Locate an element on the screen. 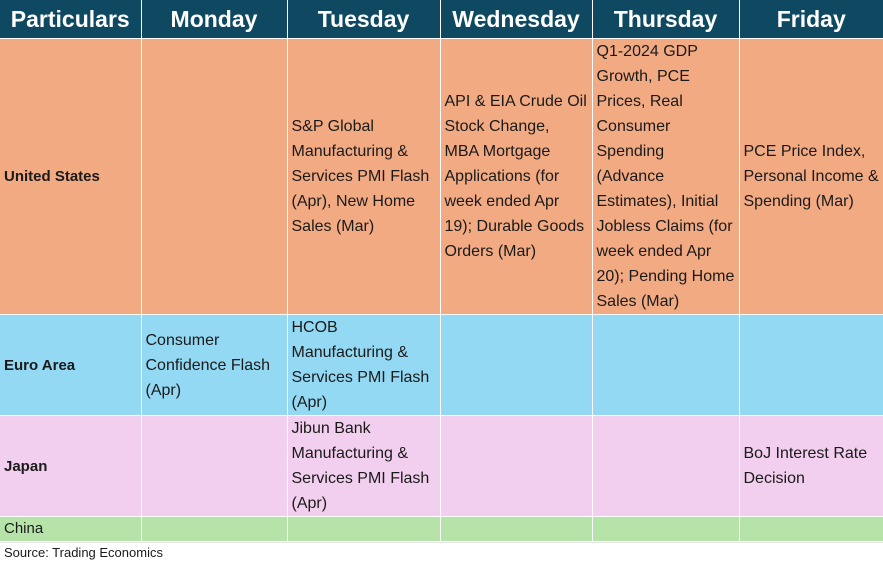 The width and height of the screenshot is (883, 563). source-note: Source: Trading Economics is located at coordinates (441, 552).